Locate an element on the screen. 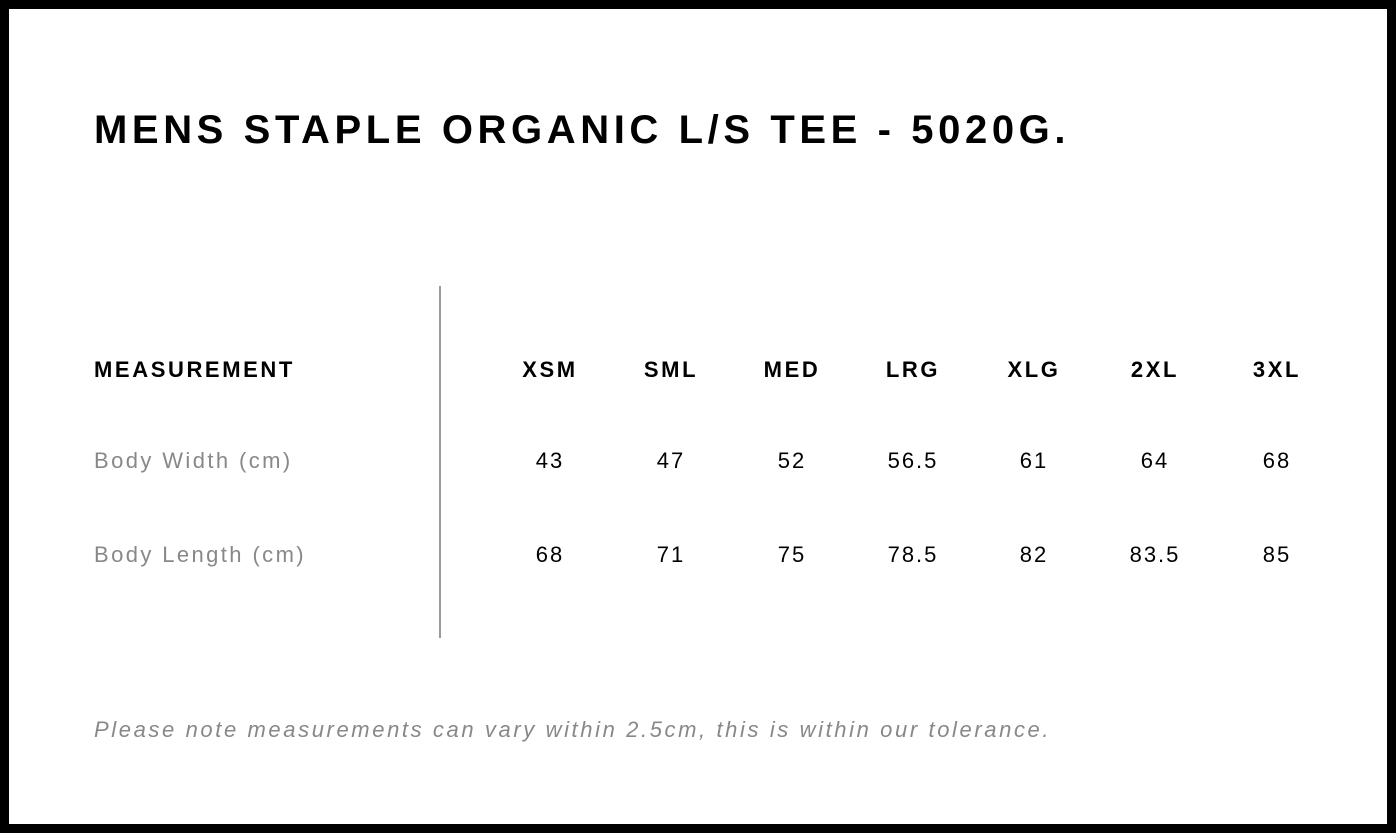 The height and width of the screenshot is (833, 1396). measurement-header: MEASUREMENT is located at coordinates (194, 369).